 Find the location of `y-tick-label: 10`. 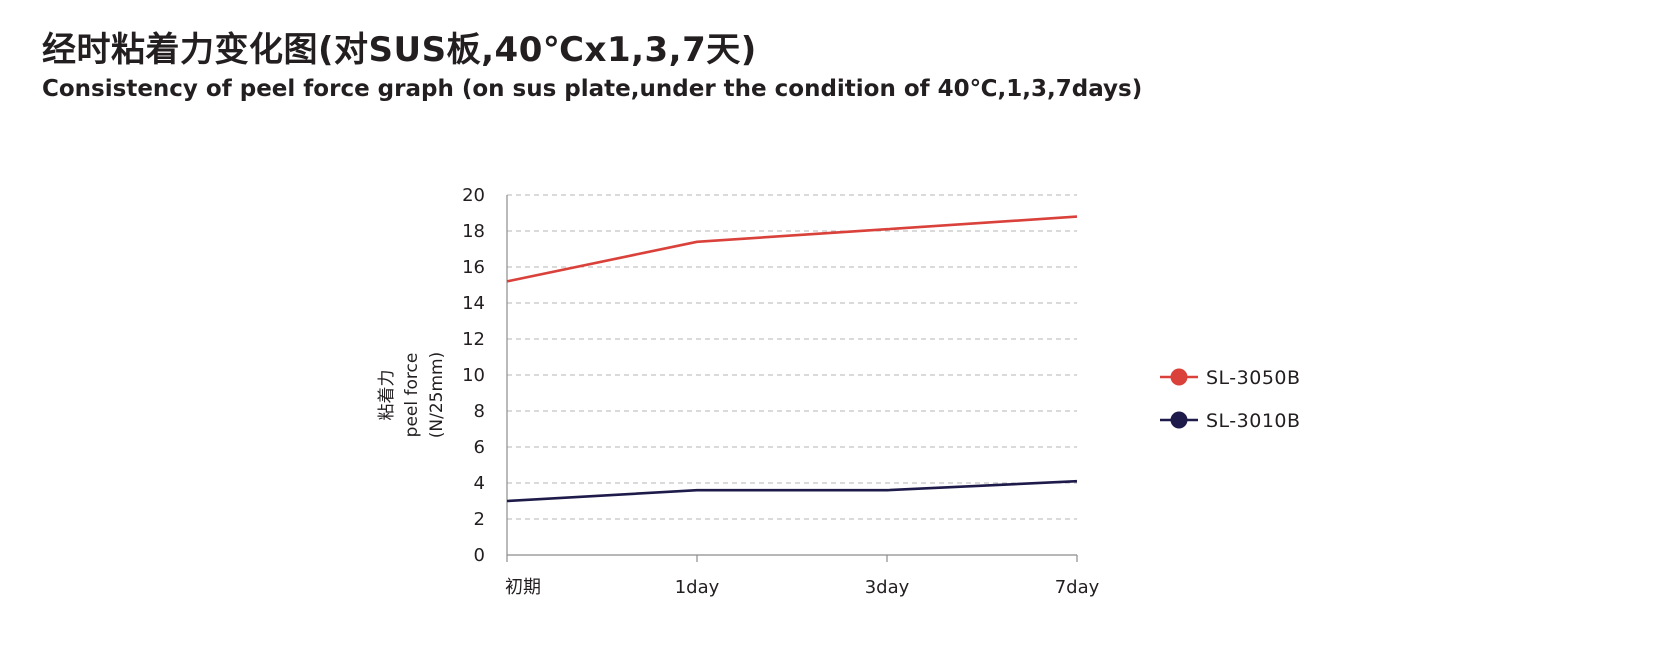

y-tick-label: 10 is located at coordinates (473, 375).